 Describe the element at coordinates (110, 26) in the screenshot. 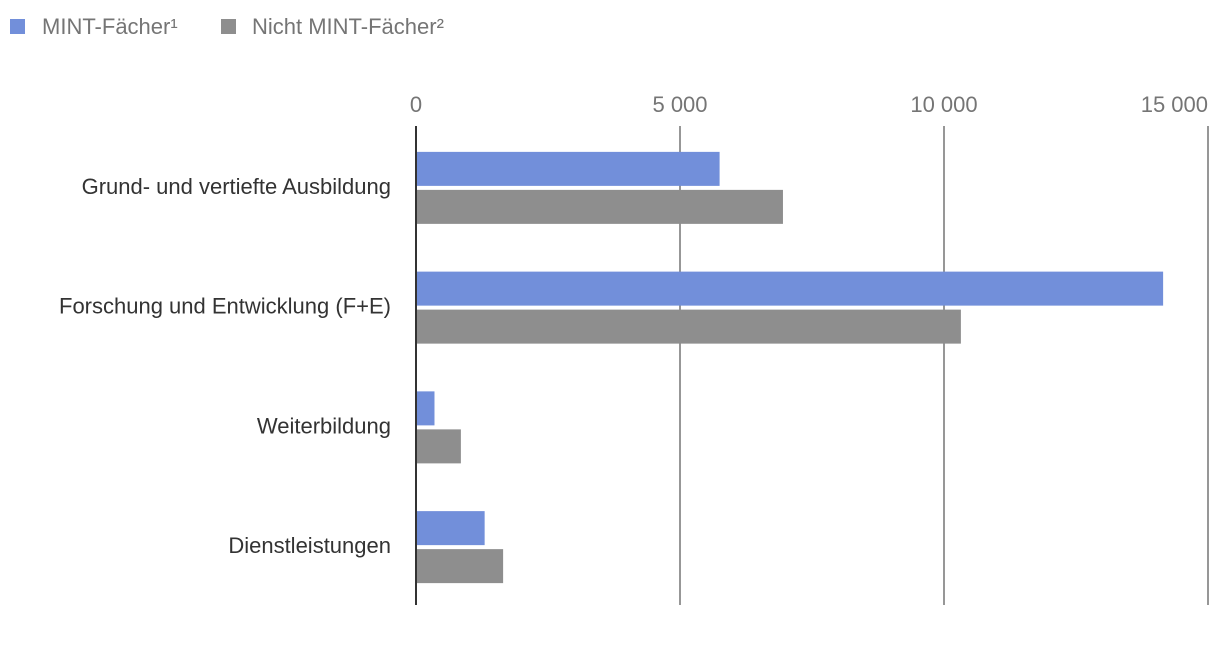

I see `legend-label-mint: MINT-Fächer¹` at that location.